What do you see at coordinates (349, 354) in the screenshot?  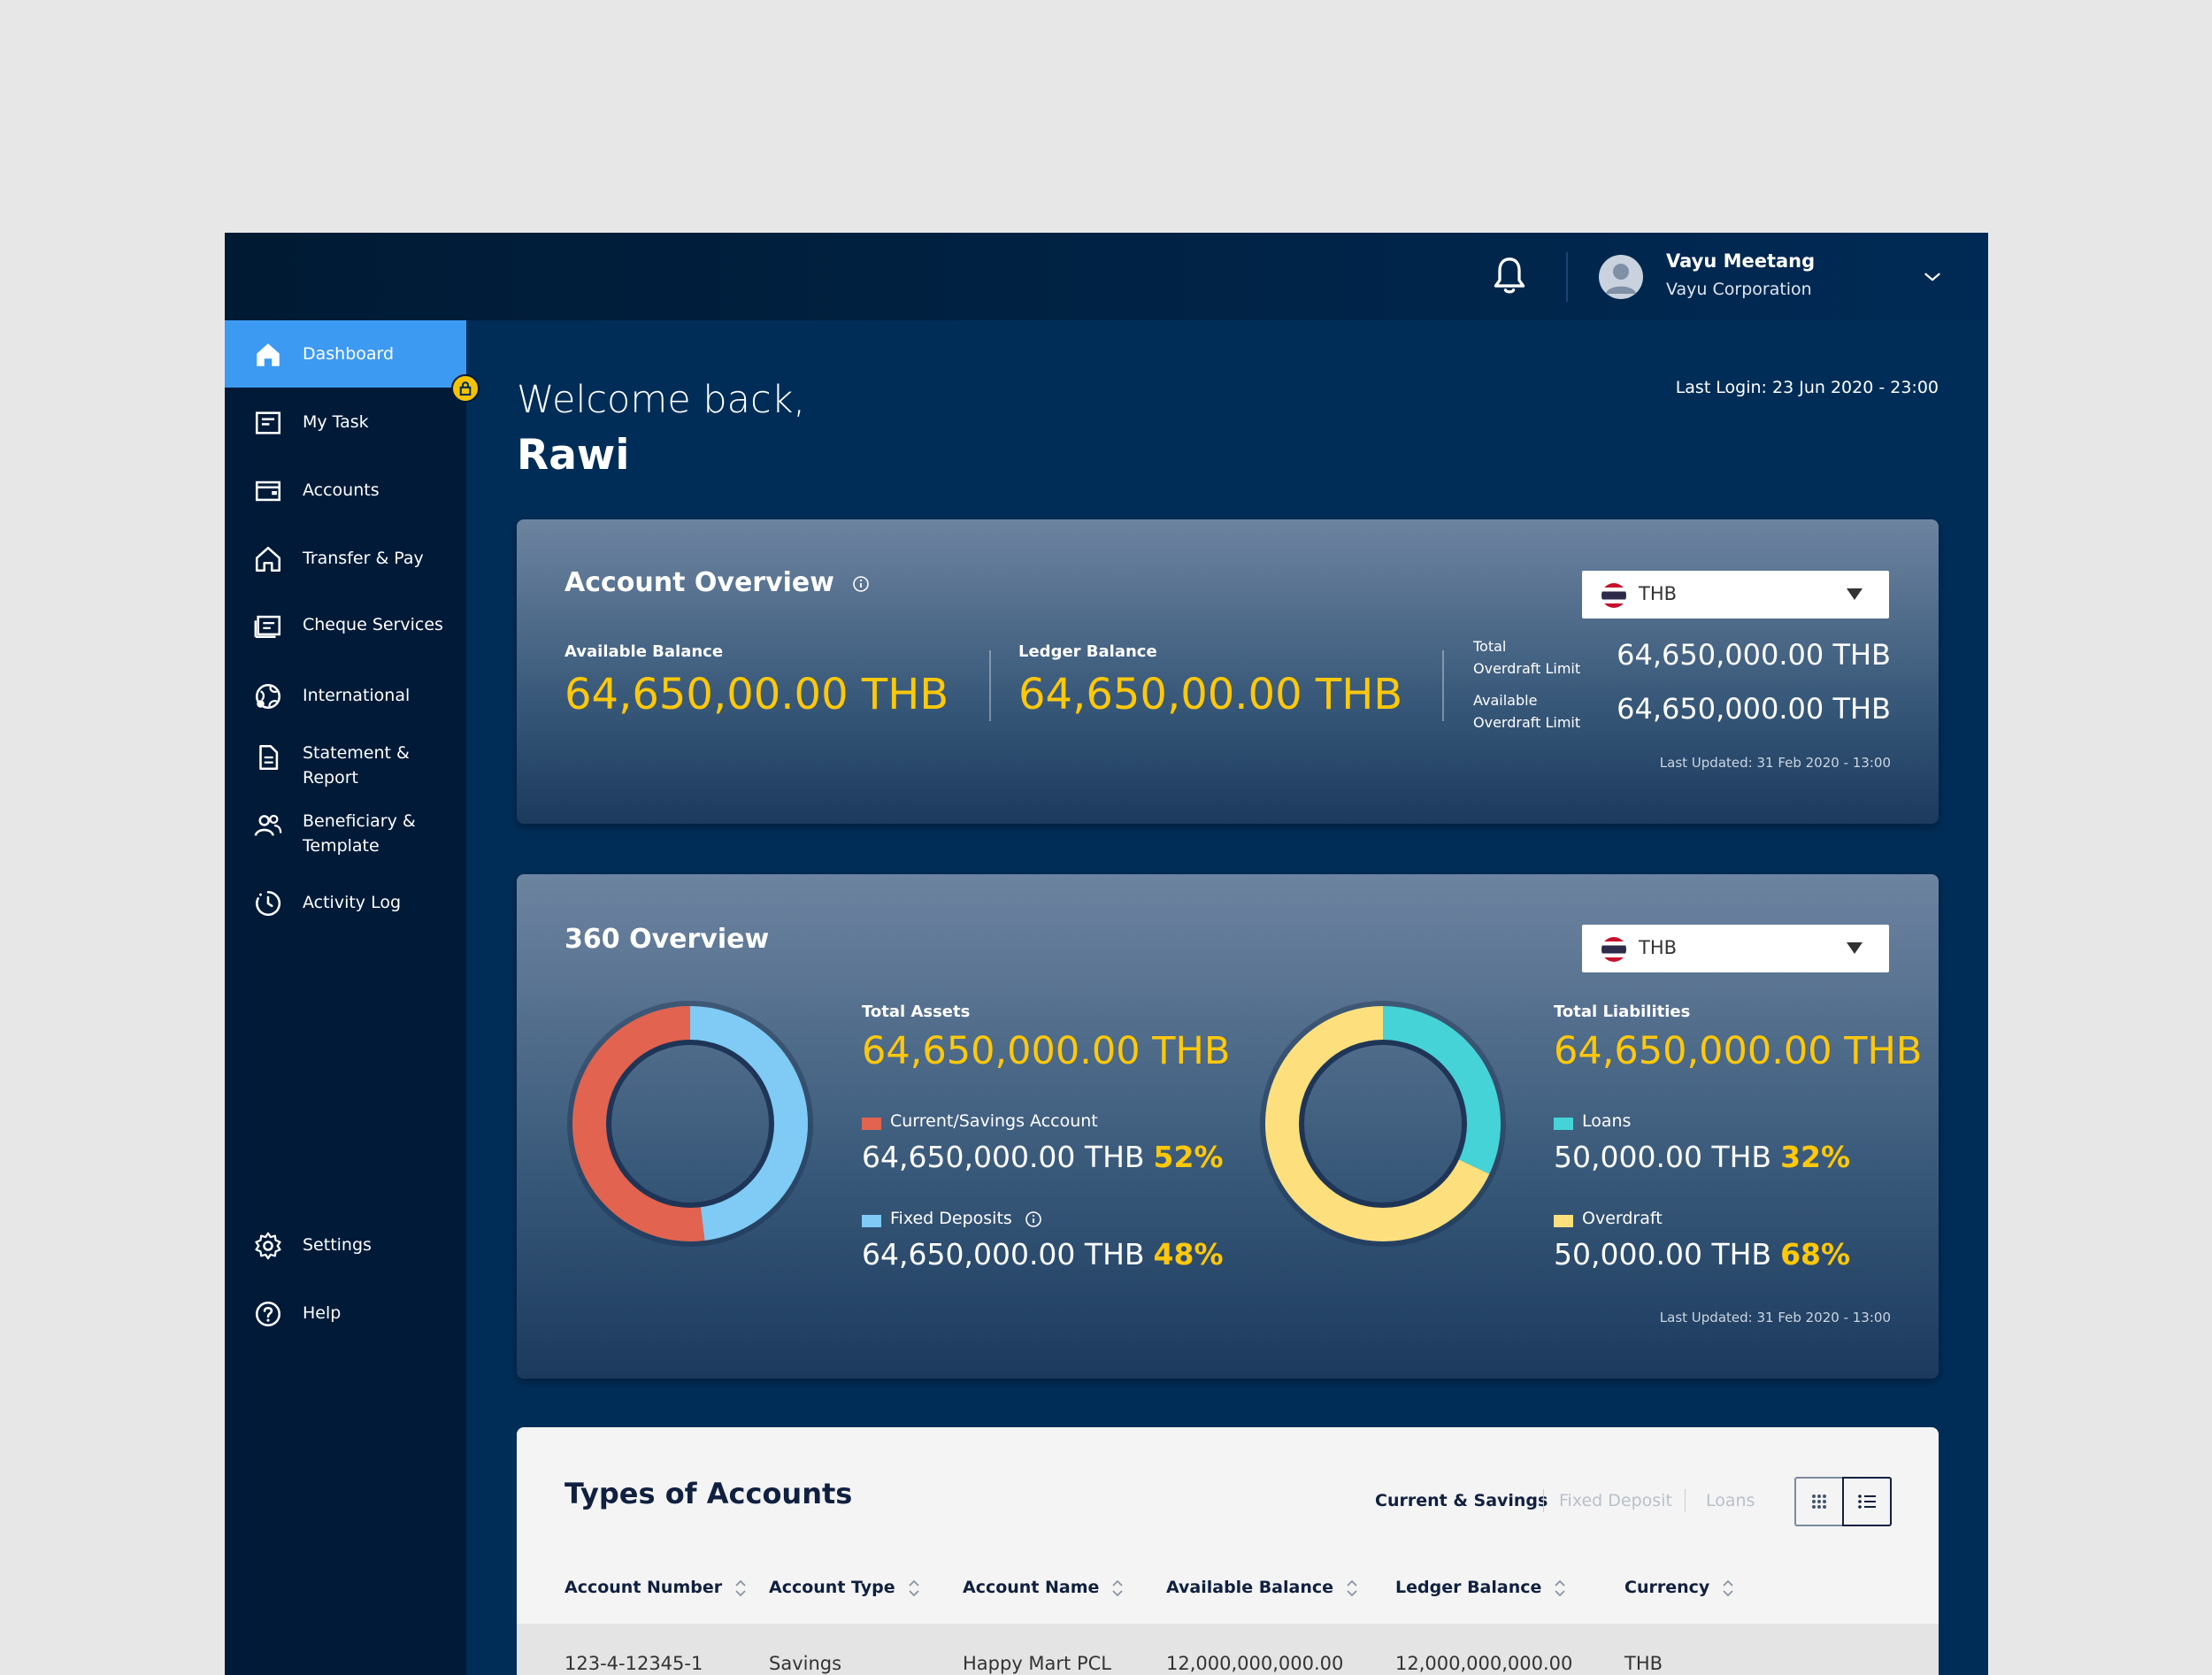 I see `sidebar-item-label: Dashboard` at bounding box center [349, 354].